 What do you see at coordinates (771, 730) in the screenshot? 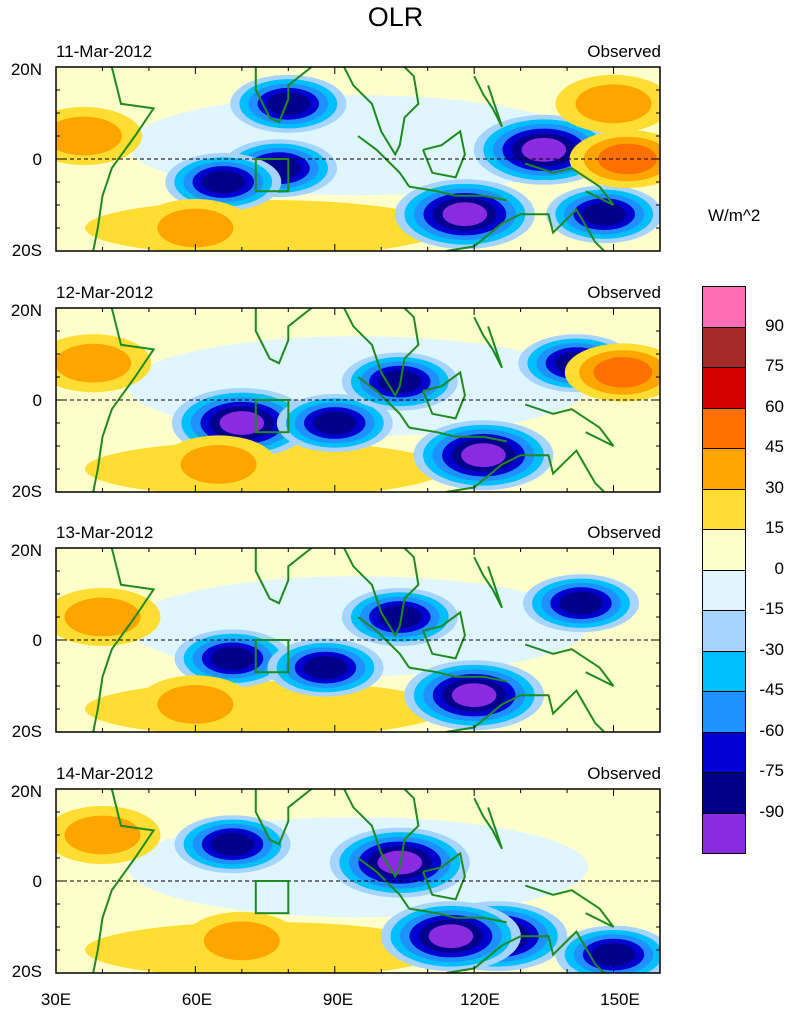
I see `colorbar-level-label: -60` at bounding box center [771, 730].